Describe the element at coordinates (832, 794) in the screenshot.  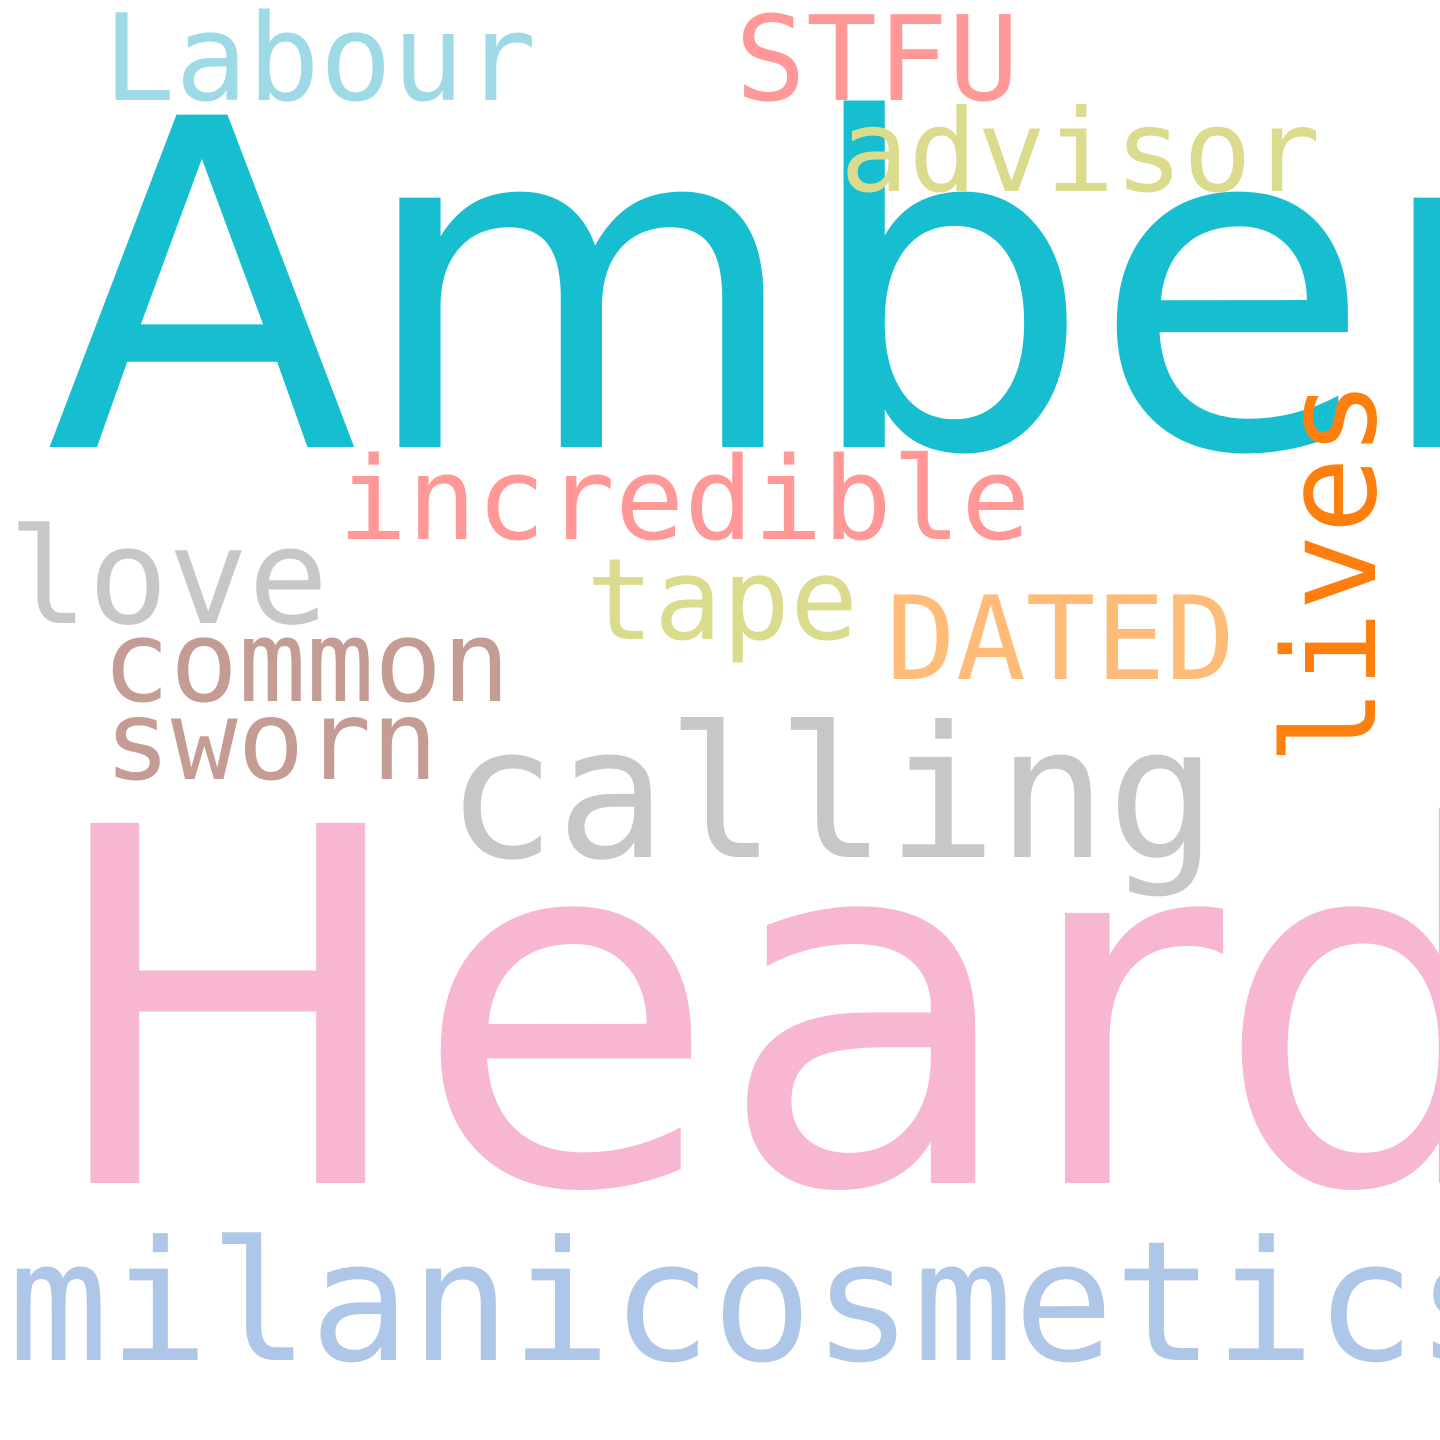
I see `word-calling: calling` at that location.